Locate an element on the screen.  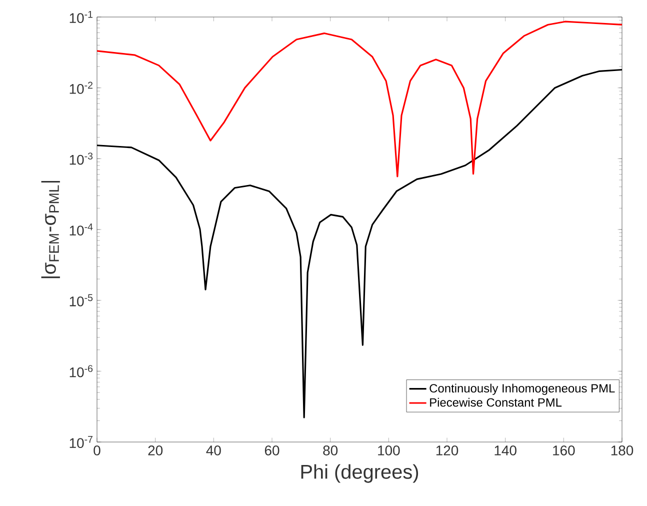
x-tick-label: 160 is located at coordinates (564, 451).